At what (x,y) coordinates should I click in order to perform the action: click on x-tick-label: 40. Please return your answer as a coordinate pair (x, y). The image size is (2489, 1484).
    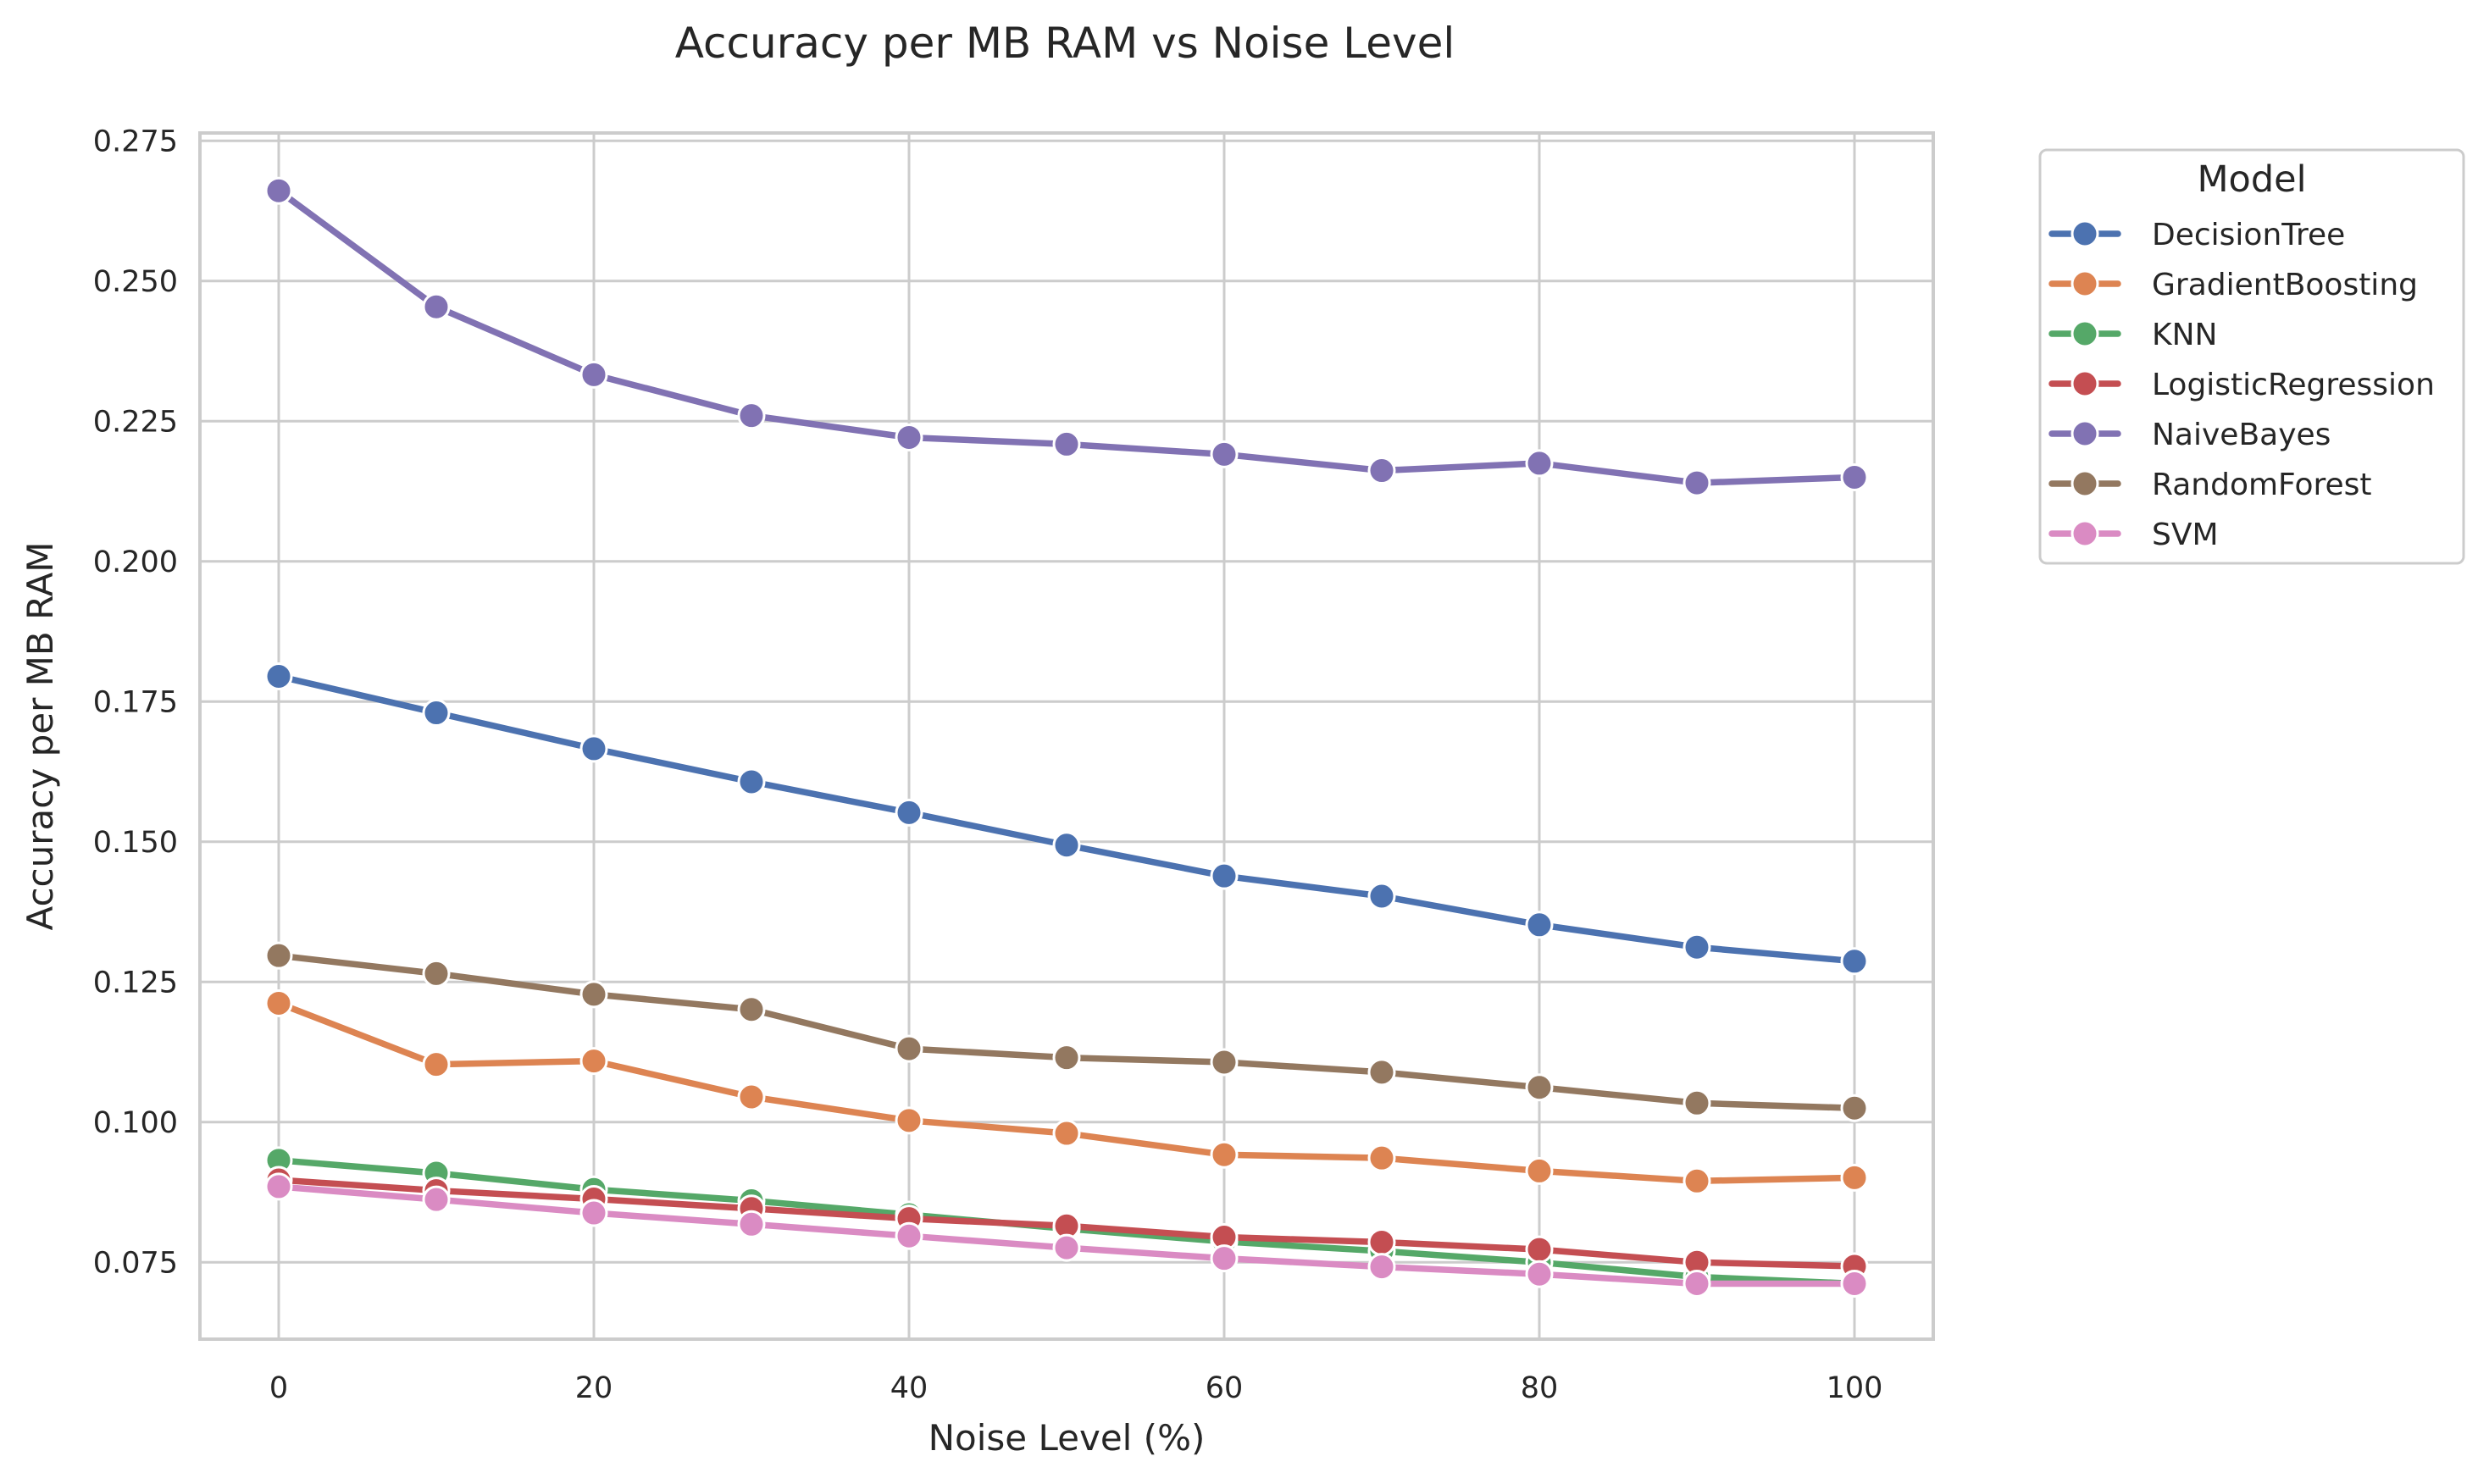
    Looking at the image, I should click on (909, 1388).